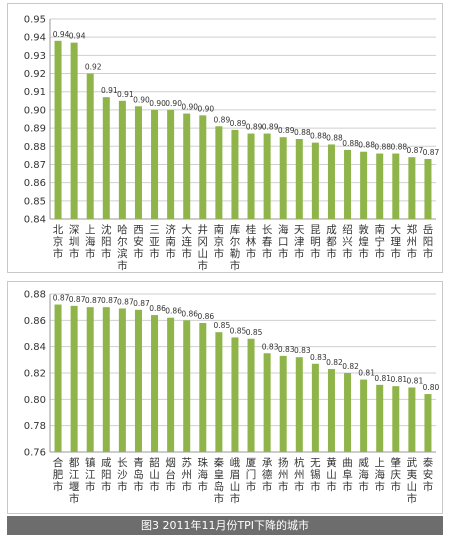  What do you see at coordinates (225, 525) in the screenshot?
I see `figure-caption: 图3 2011年11月份TPI下降的城市` at bounding box center [225, 525].